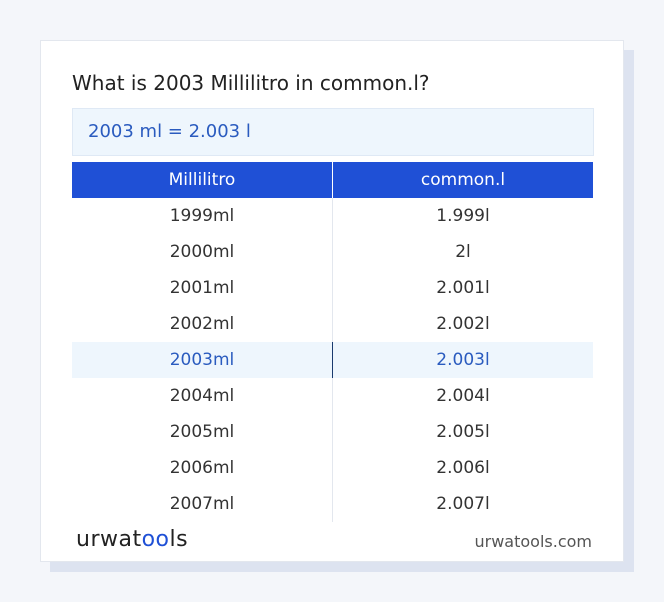 The width and height of the screenshot is (664, 602). I want to click on table-cell: 2.007l, so click(463, 504).